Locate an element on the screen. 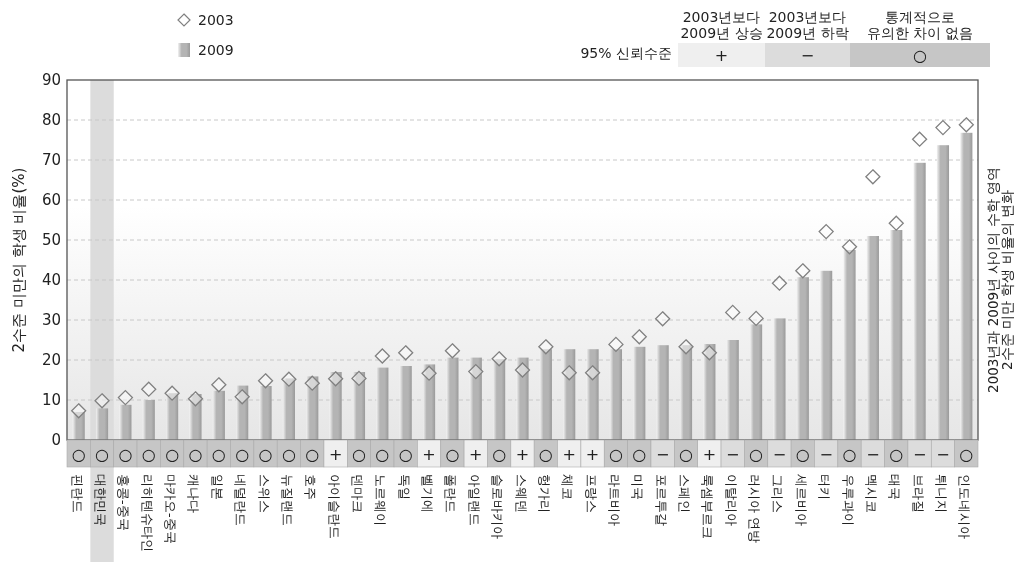 The width and height of the screenshot is (1025, 562). y-axis-title: 2수준 미만의 학생 비율(%) is located at coordinates (19, 260).